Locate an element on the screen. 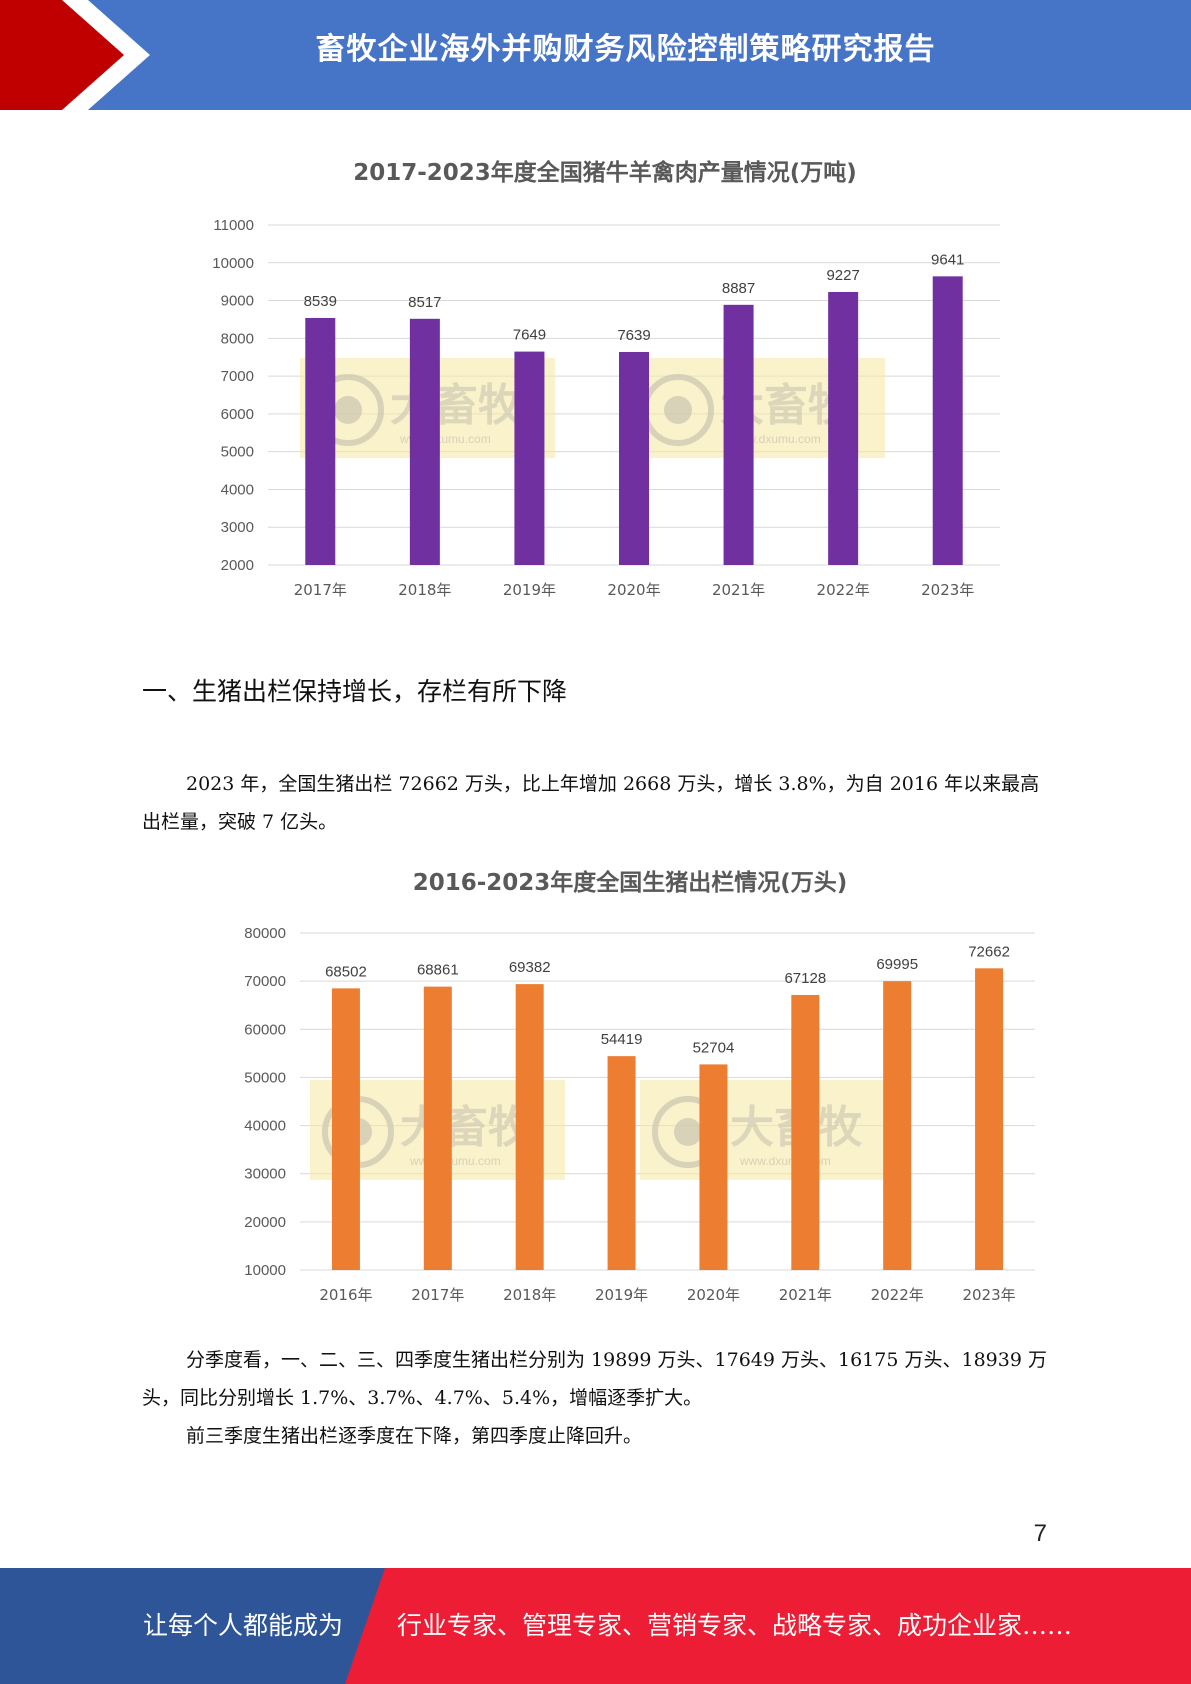  data-label: 72662 is located at coordinates (989, 951).